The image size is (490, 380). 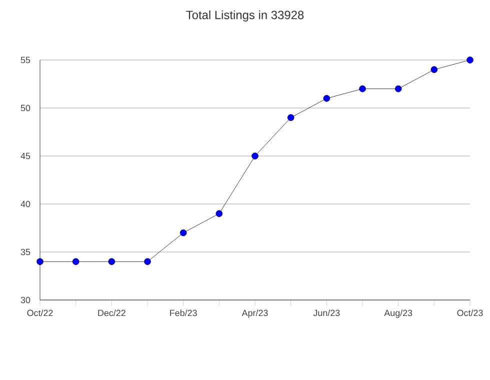 I want to click on x-tick-label: Aug/23, so click(x=398, y=314).